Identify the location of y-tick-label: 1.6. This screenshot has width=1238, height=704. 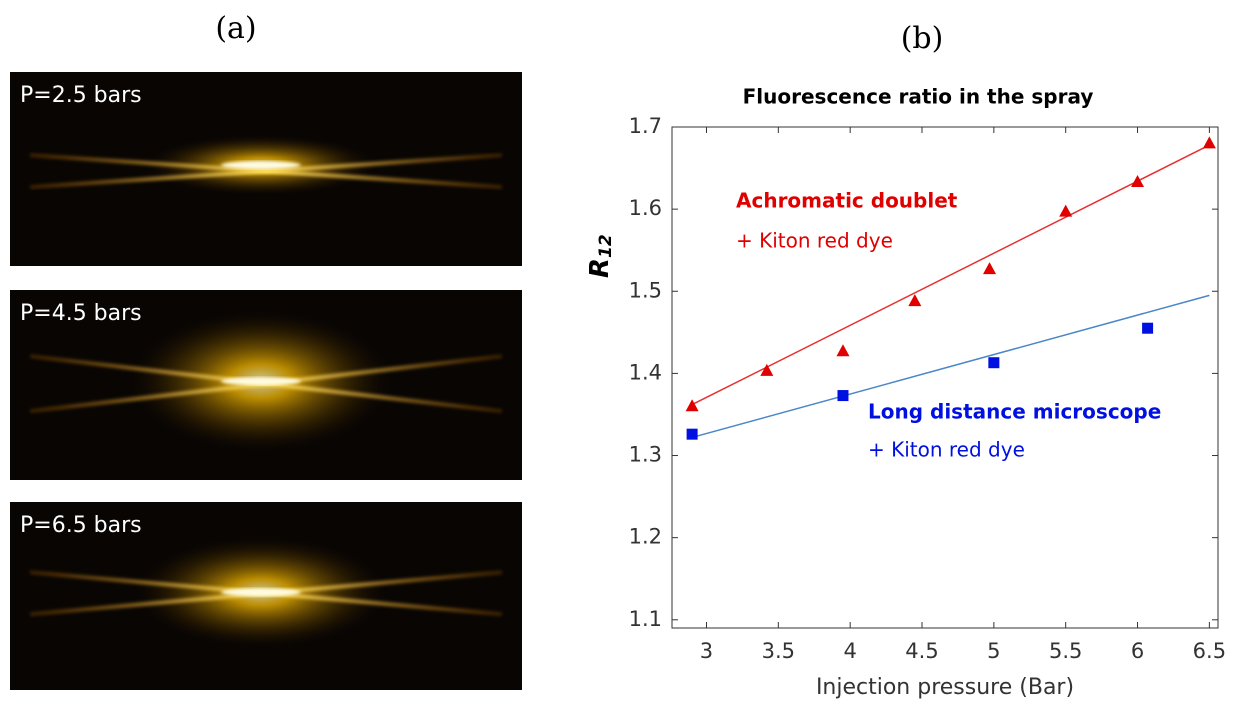
(645, 208).